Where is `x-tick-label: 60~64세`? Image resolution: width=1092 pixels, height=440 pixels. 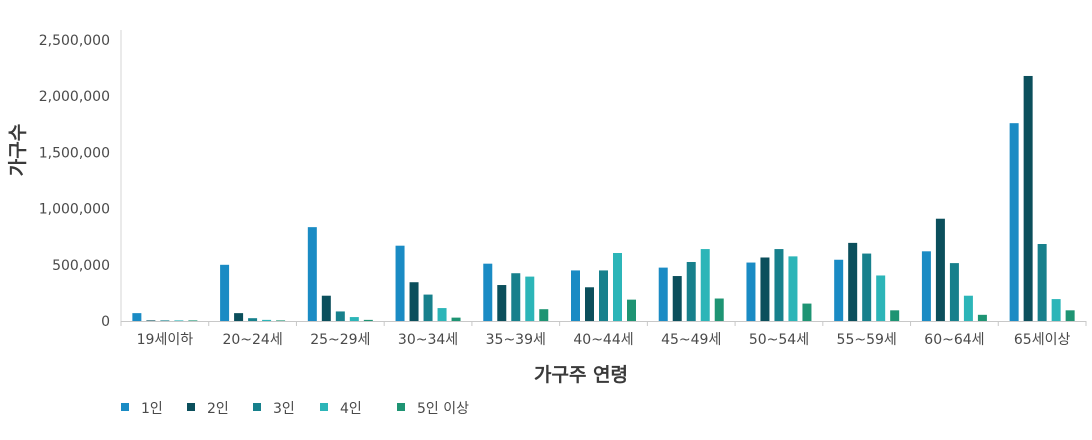
x-tick-label: 60~64세 is located at coordinates (954, 340).